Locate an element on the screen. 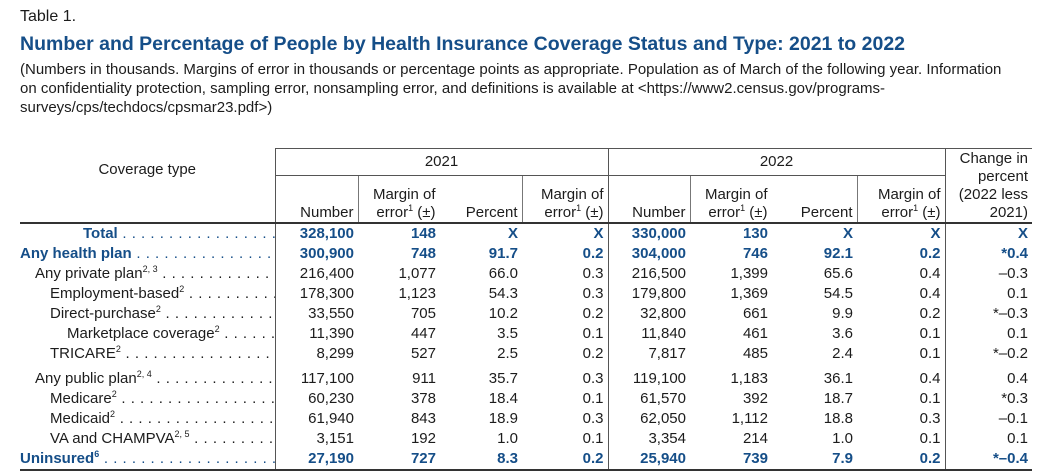 Image resolution: width=1048 pixels, height=471 pixels. cell-value: 911 is located at coordinates (424, 378).